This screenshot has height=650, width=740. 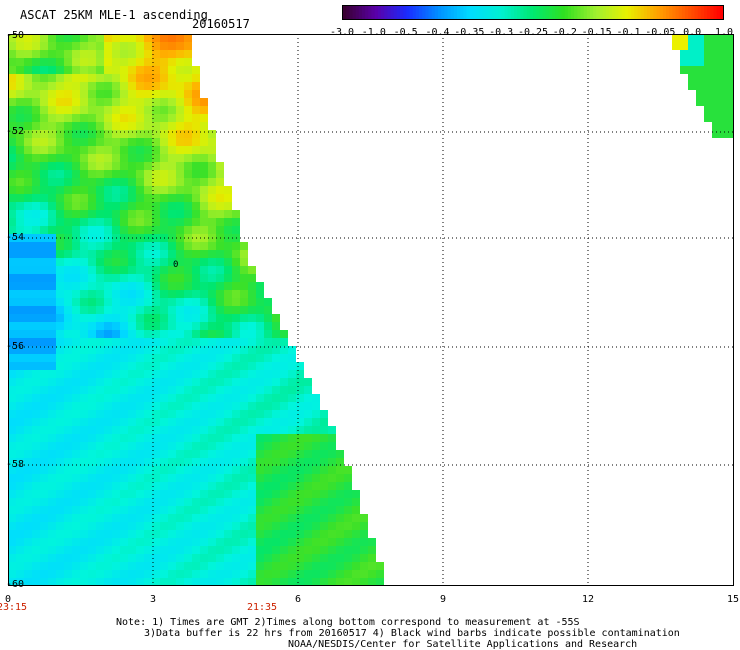 What do you see at coordinates (437, 32) in the screenshot?
I see `colorbar-label: -0.4` at bounding box center [437, 32].